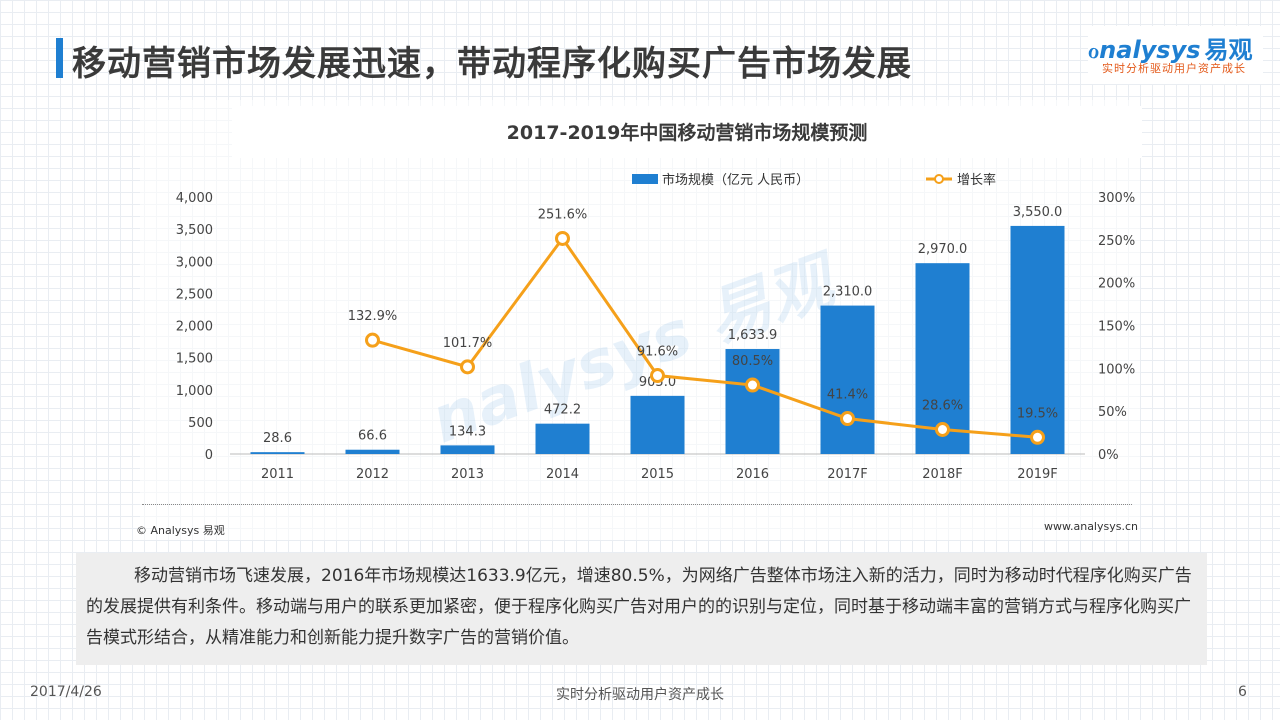 Image resolution: width=1280 pixels, height=720 pixels. Describe the element at coordinates (657, 352) in the screenshot. I see `growth-data-label: 91.6%` at that location.